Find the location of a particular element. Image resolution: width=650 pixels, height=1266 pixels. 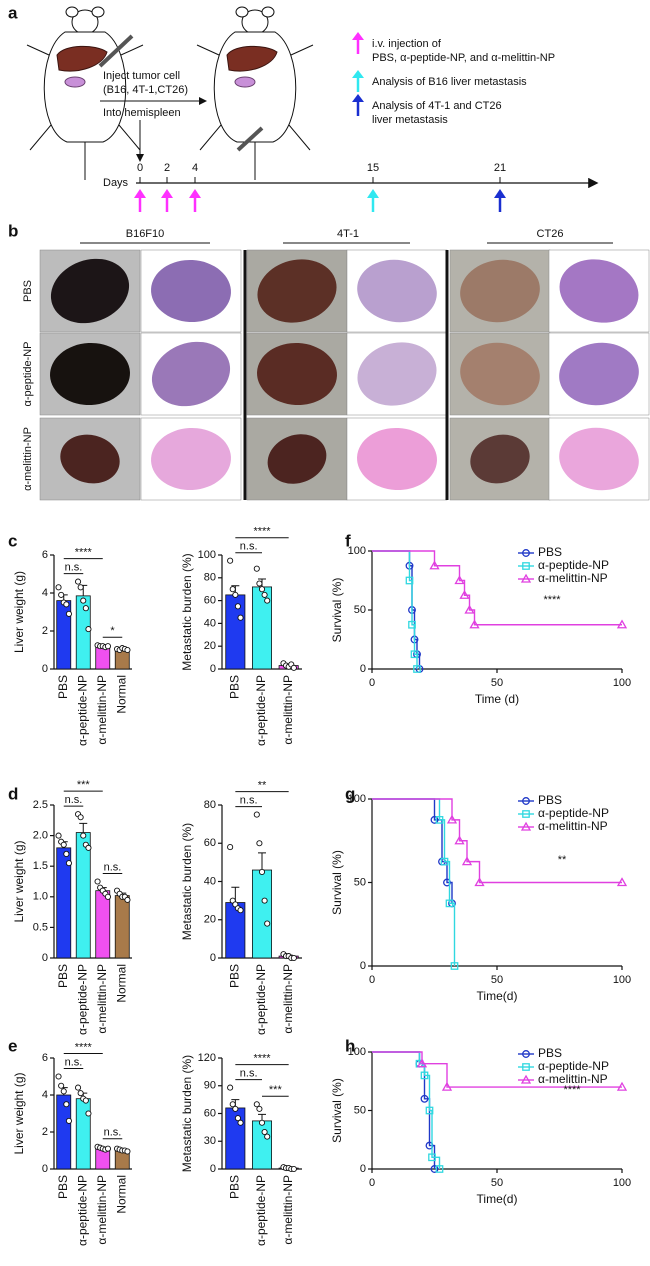

syringe is located at coordinates (250, 139).